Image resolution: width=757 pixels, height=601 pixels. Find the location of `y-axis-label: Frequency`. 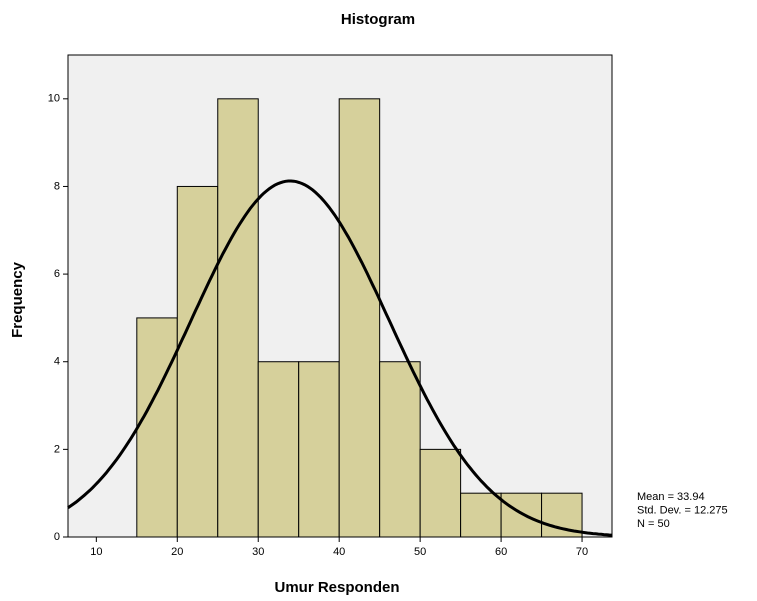

y-axis-label: Frequency is located at coordinates (17, 299).